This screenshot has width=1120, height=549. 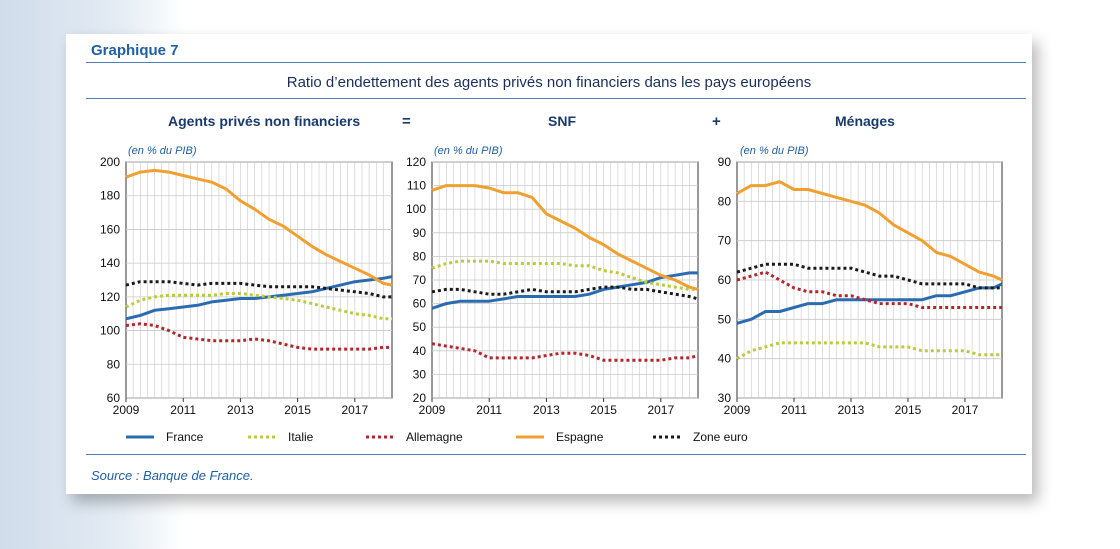 I want to click on panel-3-series-france, so click(x=869, y=303).